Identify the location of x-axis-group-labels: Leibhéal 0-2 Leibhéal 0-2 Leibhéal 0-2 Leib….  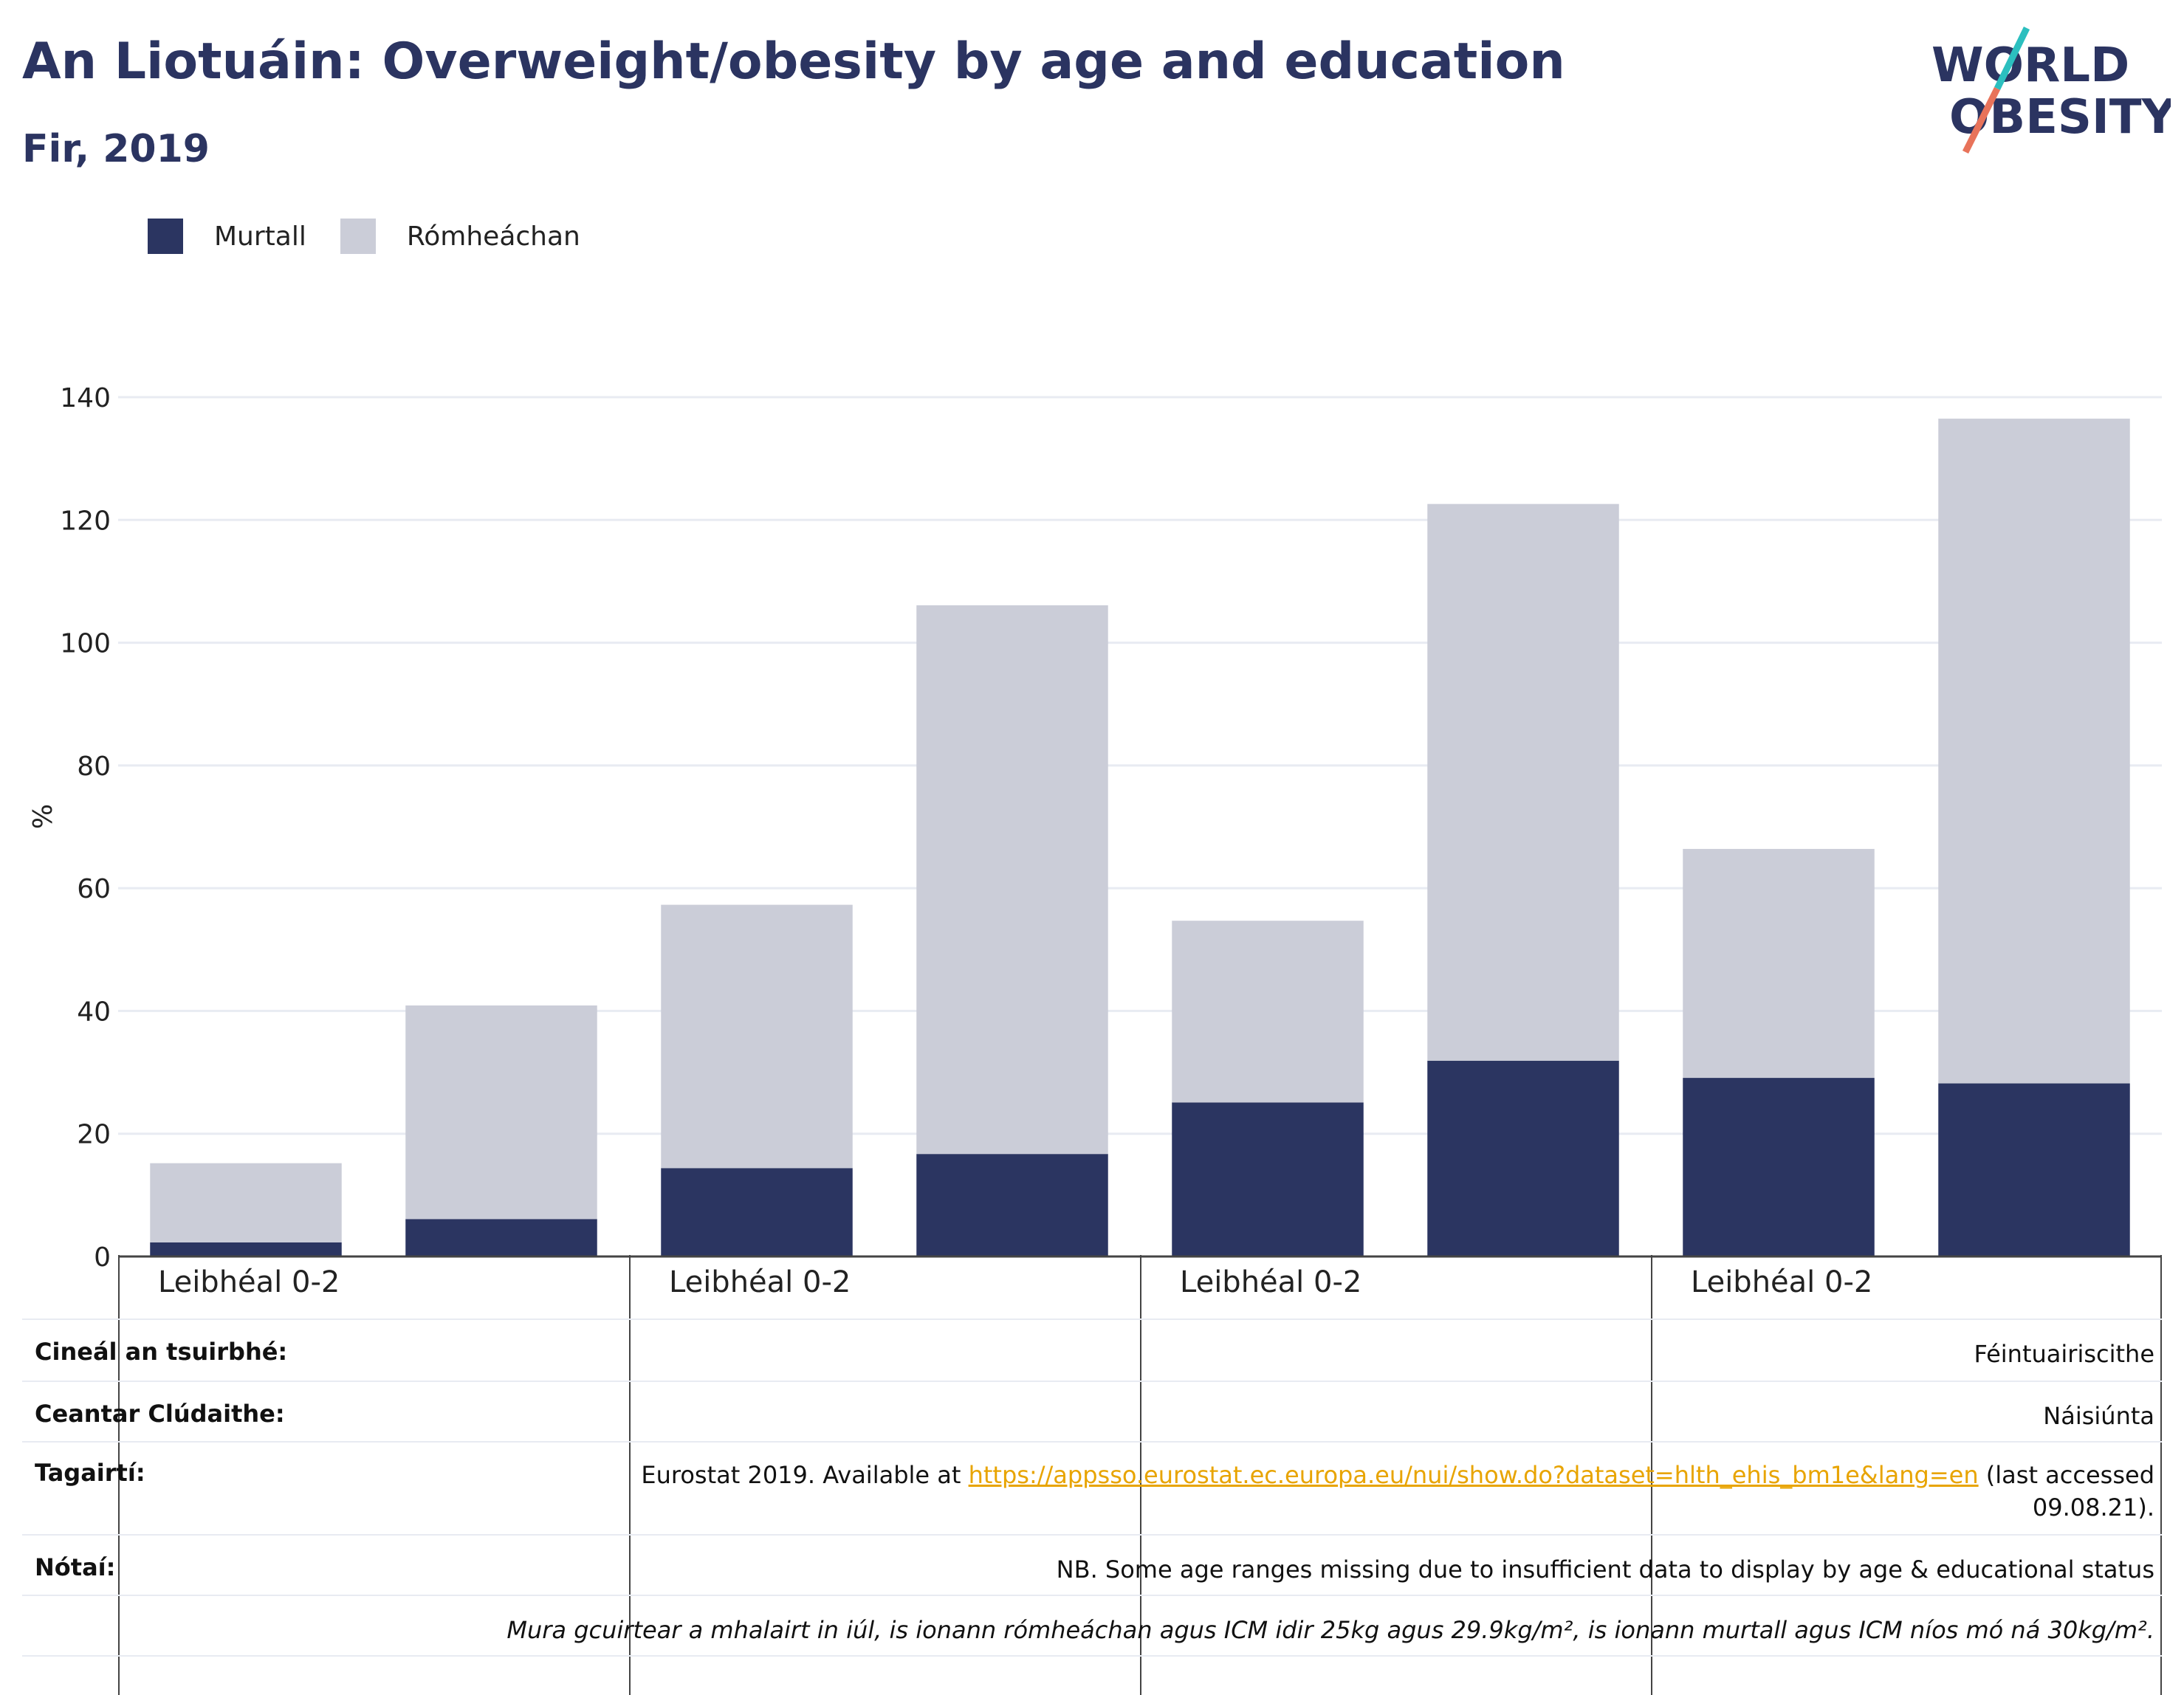
(1015, 1282).